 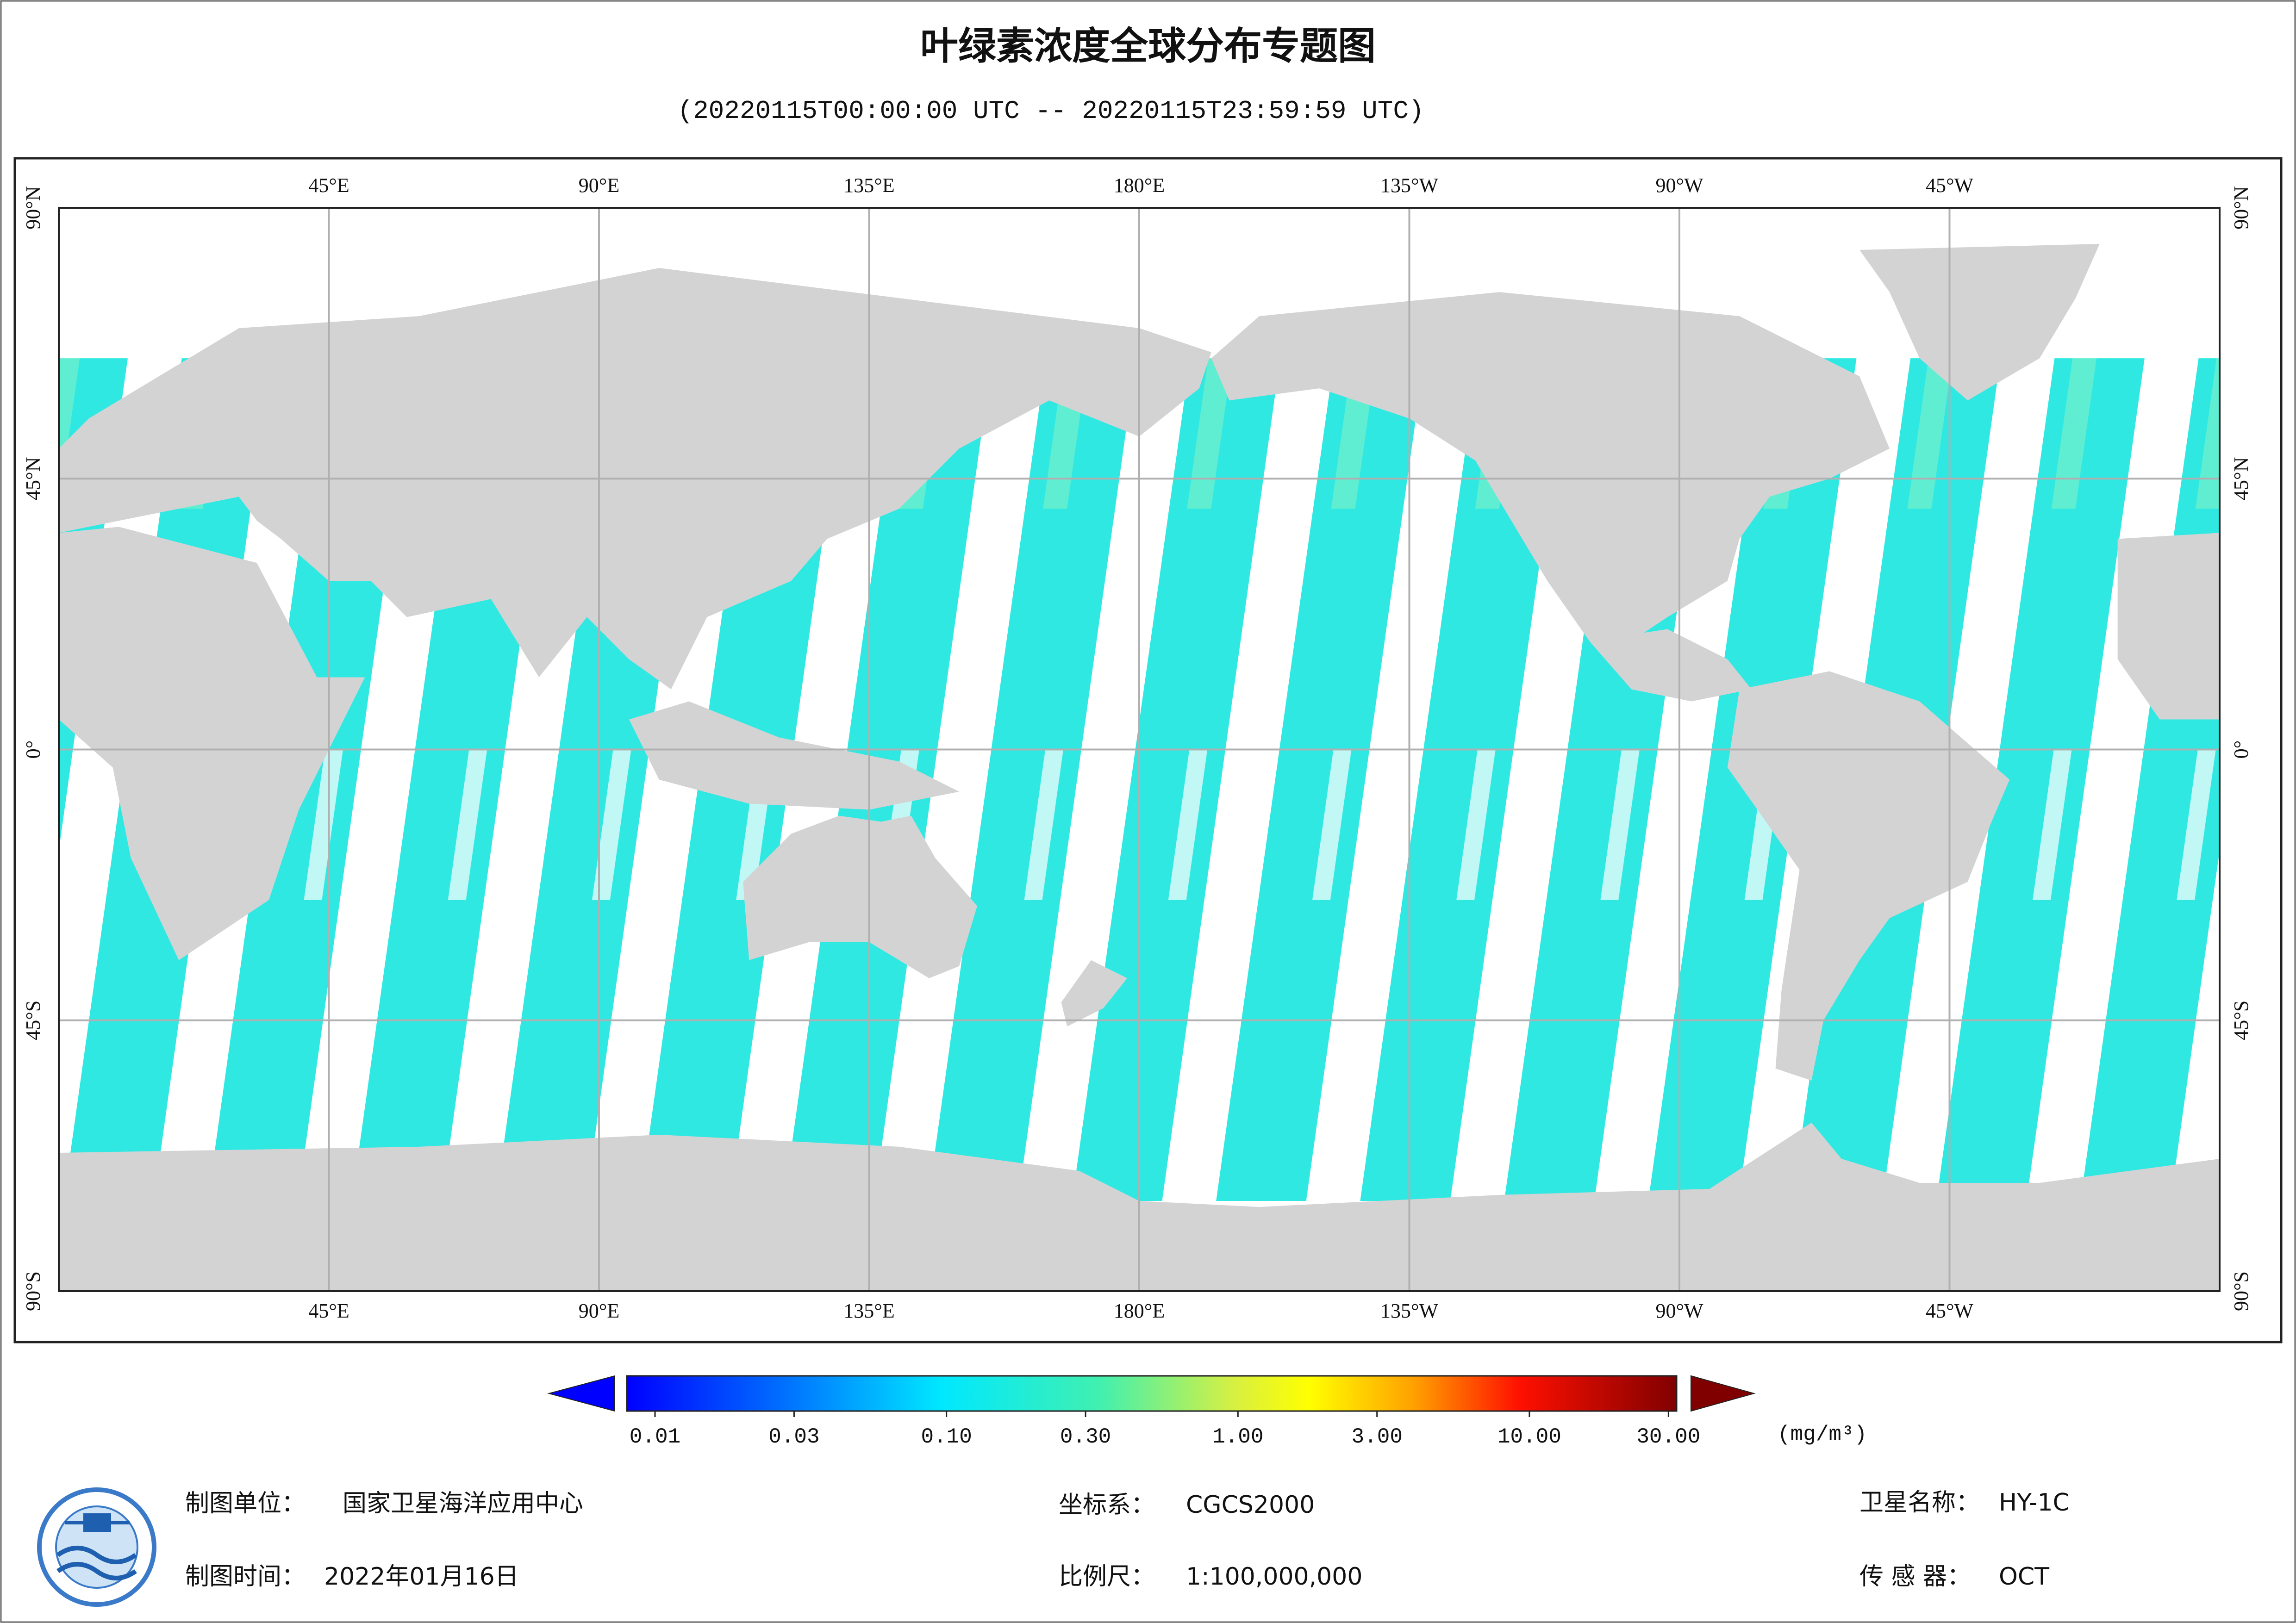 What do you see at coordinates (328, 1311) in the screenshot?
I see `lon-label-bottom: 45°E` at bounding box center [328, 1311].